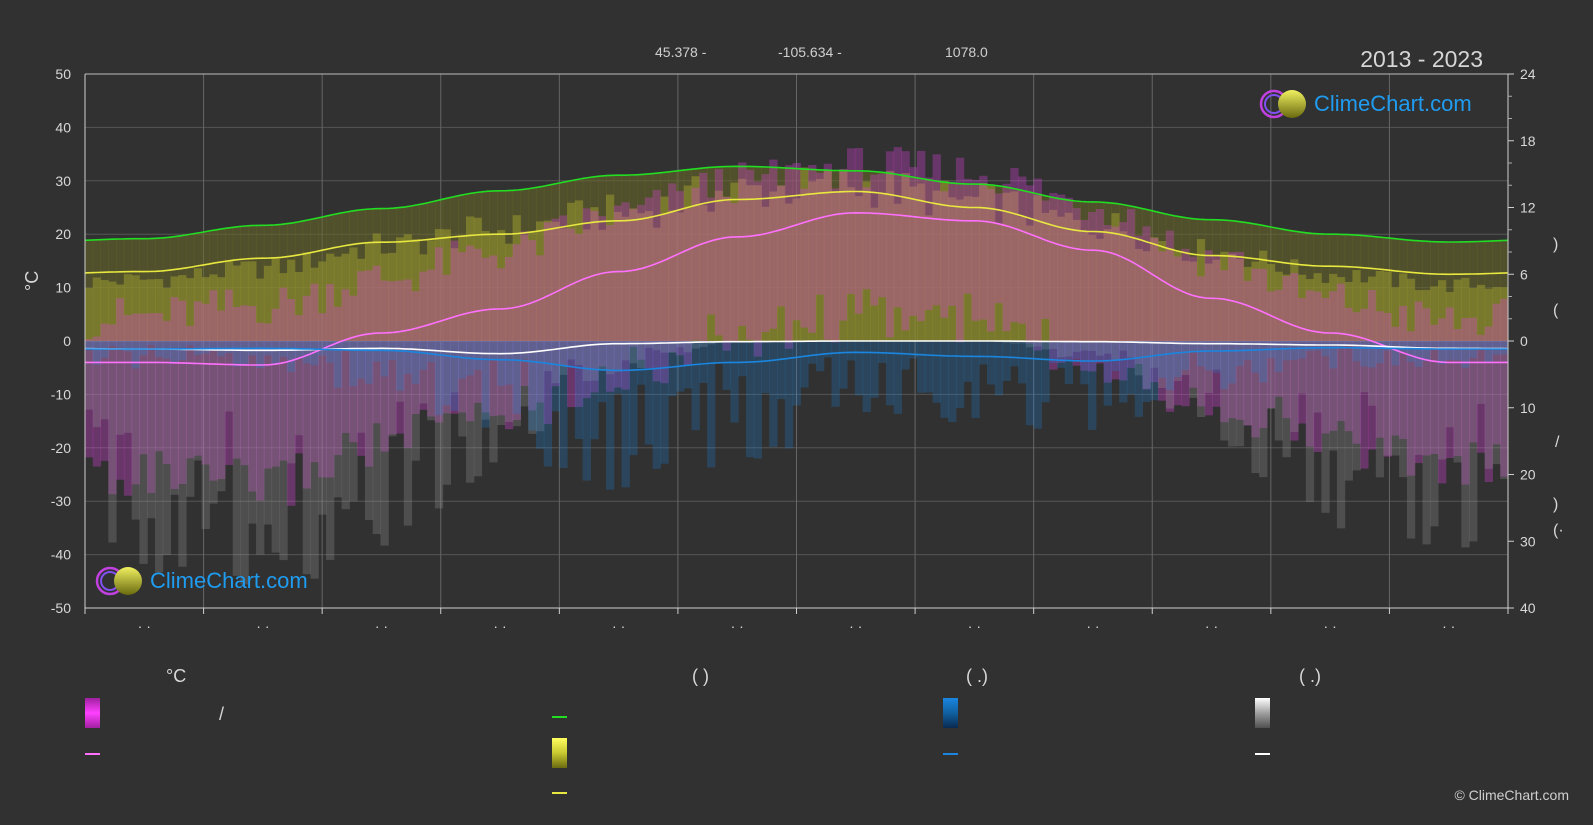 This screenshot has width=1593, height=825. I want to click on series-line-sunshine, so click(796, 233).